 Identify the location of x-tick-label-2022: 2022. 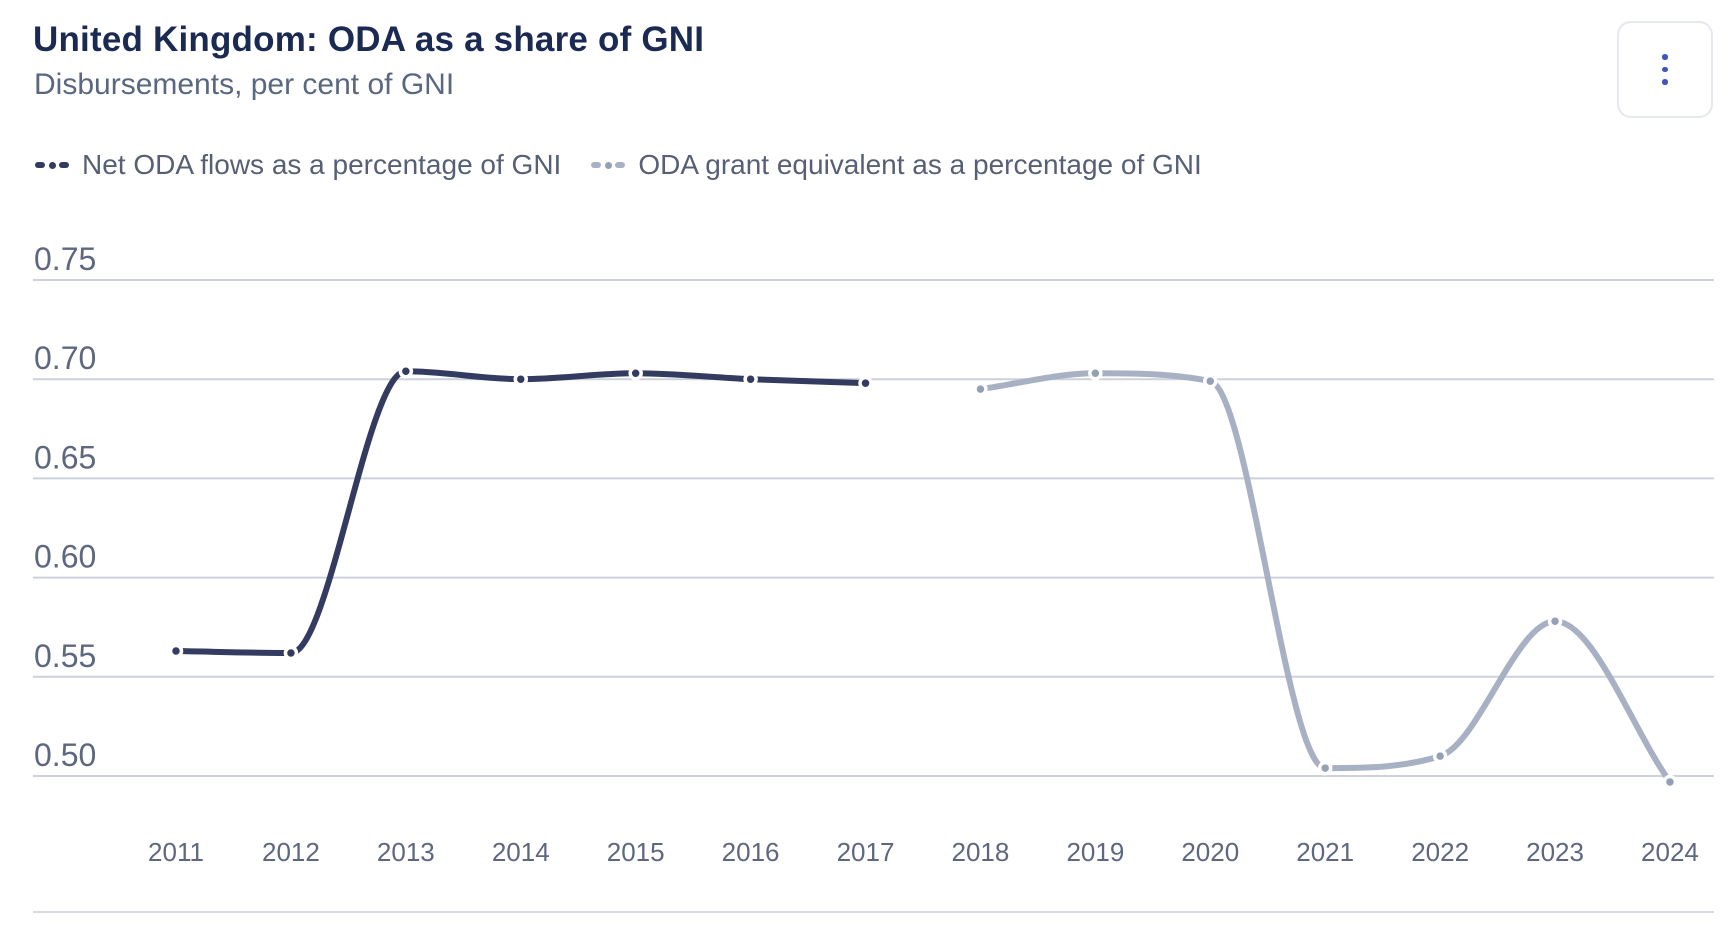
(1440, 852).